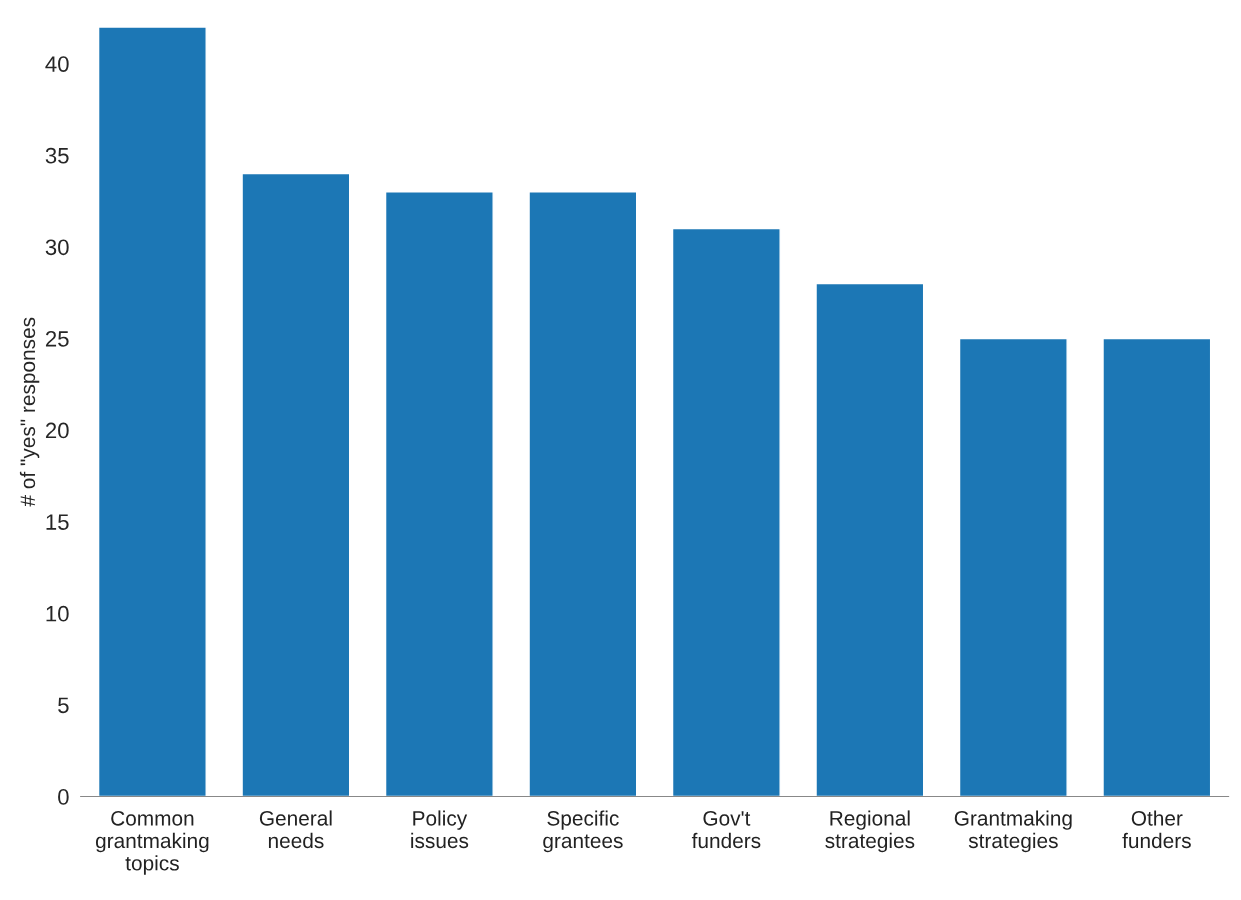 This screenshot has width=1241, height=900. What do you see at coordinates (57, 613) in the screenshot?
I see `y-tick-label: 10` at bounding box center [57, 613].